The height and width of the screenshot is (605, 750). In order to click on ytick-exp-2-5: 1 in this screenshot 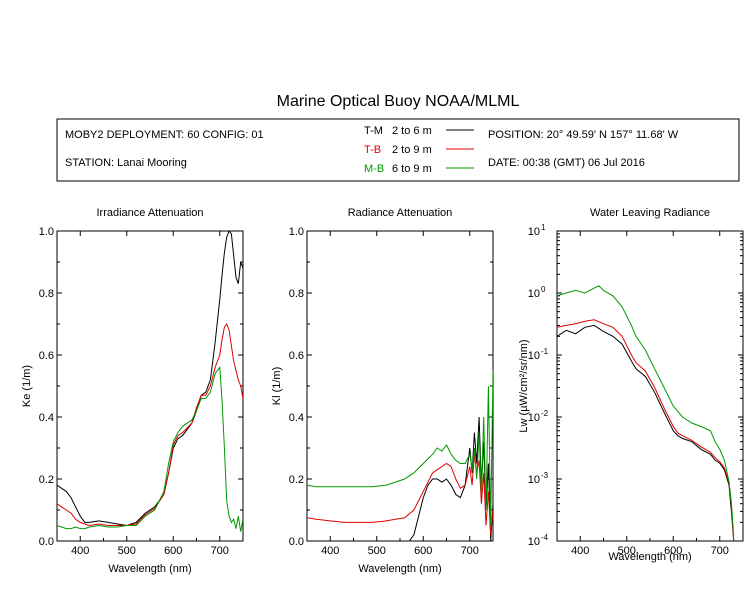, I will do `click(543, 227)`.